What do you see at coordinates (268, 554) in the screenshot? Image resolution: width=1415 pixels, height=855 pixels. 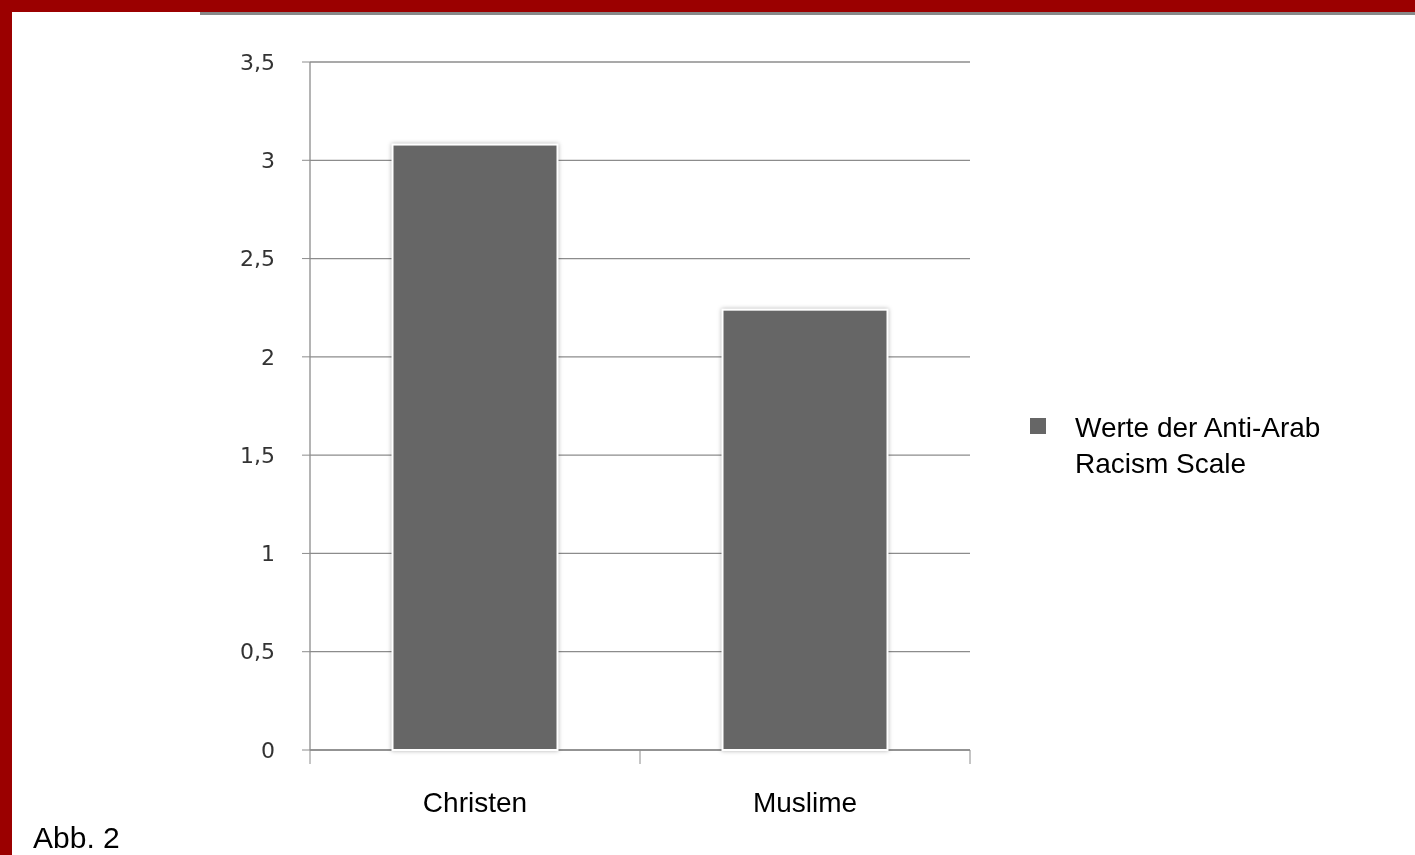 I see `y-tick-label: 1` at bounding box center [268, 554].